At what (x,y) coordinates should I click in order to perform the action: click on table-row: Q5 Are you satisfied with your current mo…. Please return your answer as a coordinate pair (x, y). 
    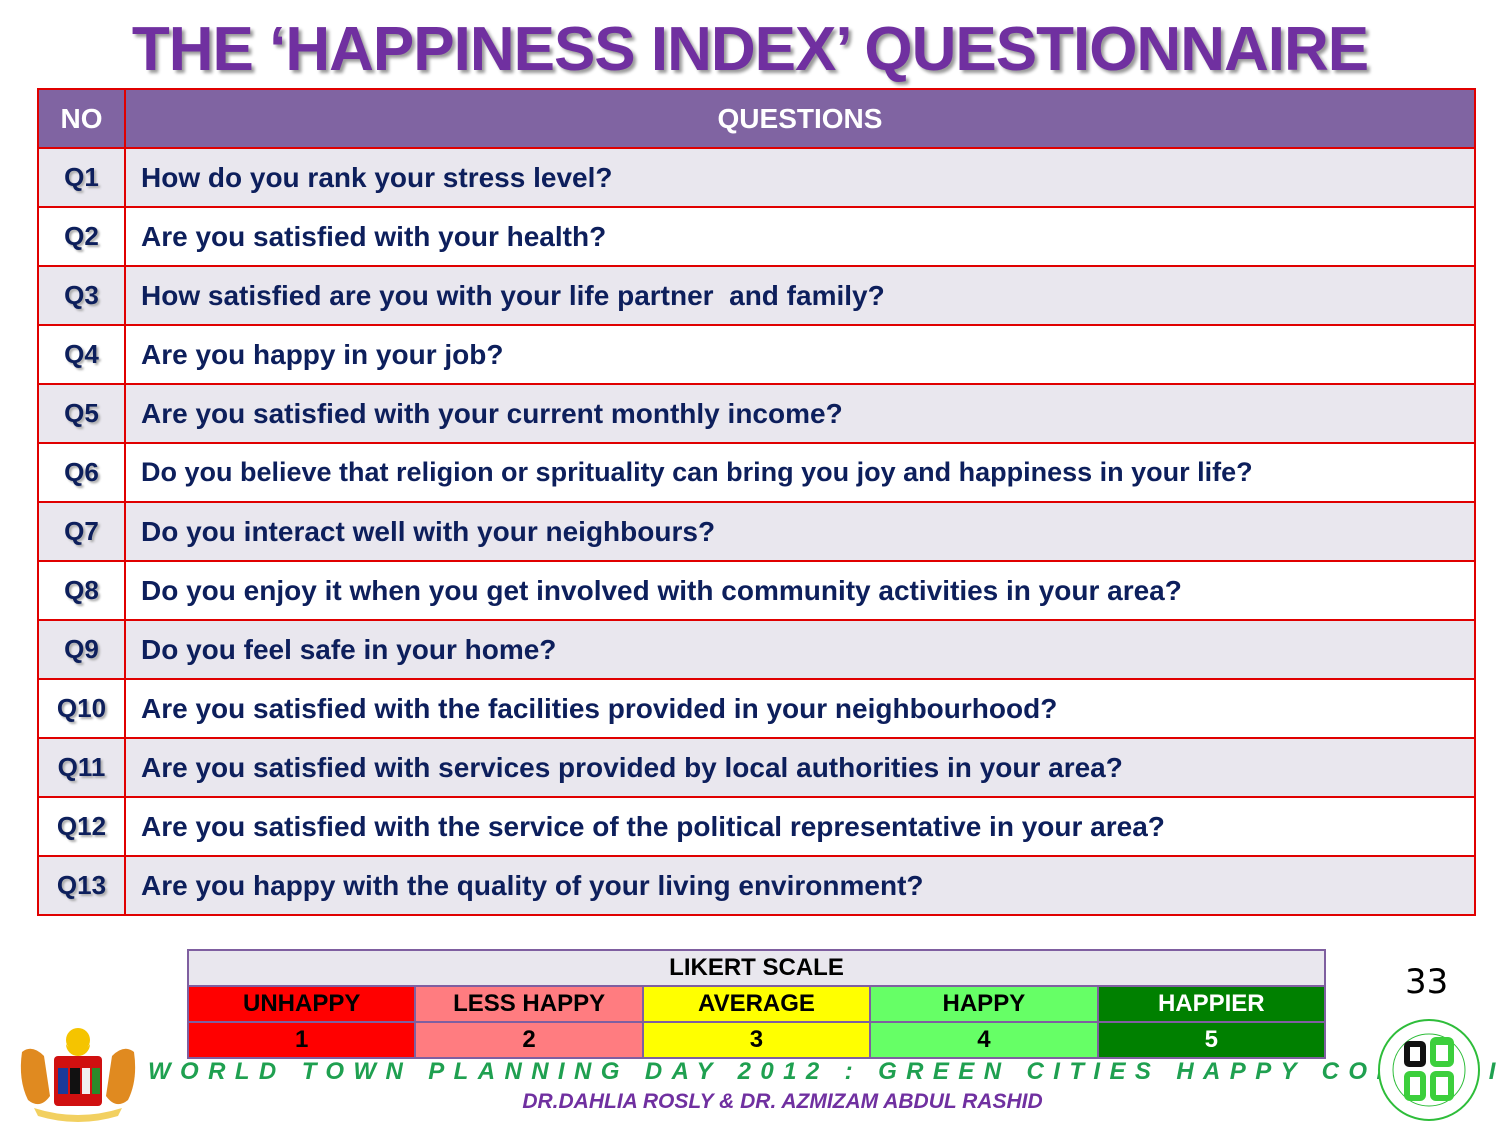
    Looking at the image, I should click on (756, 413).